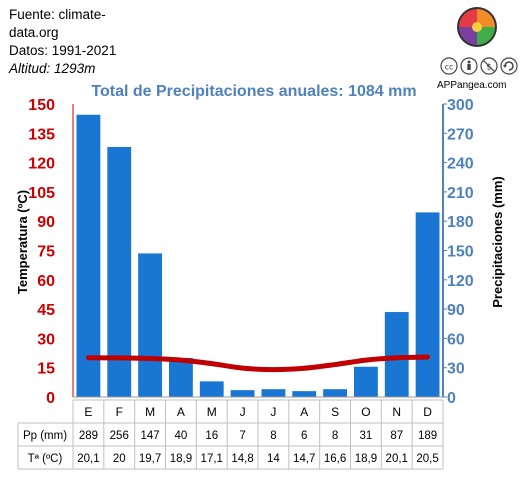 This screenshot has width=524, height=478. I want to click on y-tick-right-label: 150, so click(460, 252).